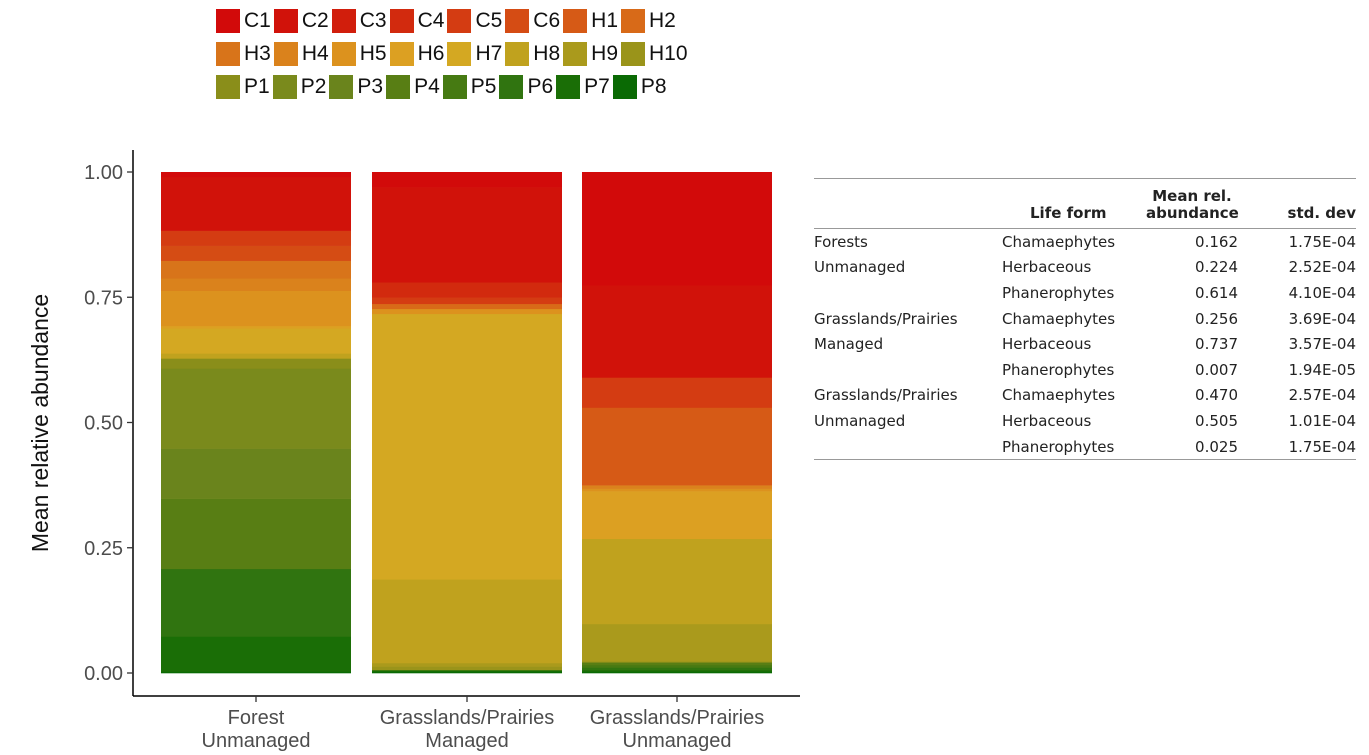 This screenshot has height=755, width=1369. I want to click on legend-label: H9, so click(605, 53).